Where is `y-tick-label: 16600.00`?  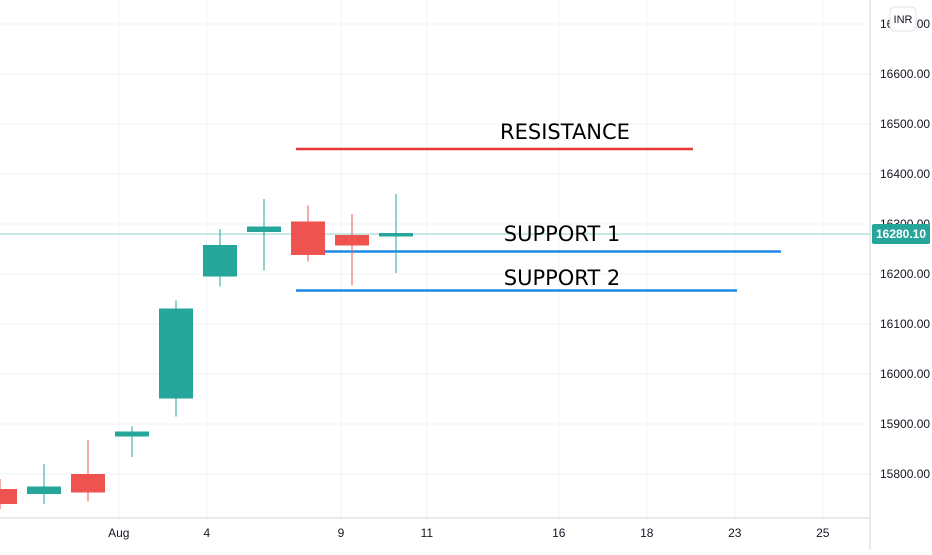 y-tick-label: 16600.00 is located at coordinates (905, 74).